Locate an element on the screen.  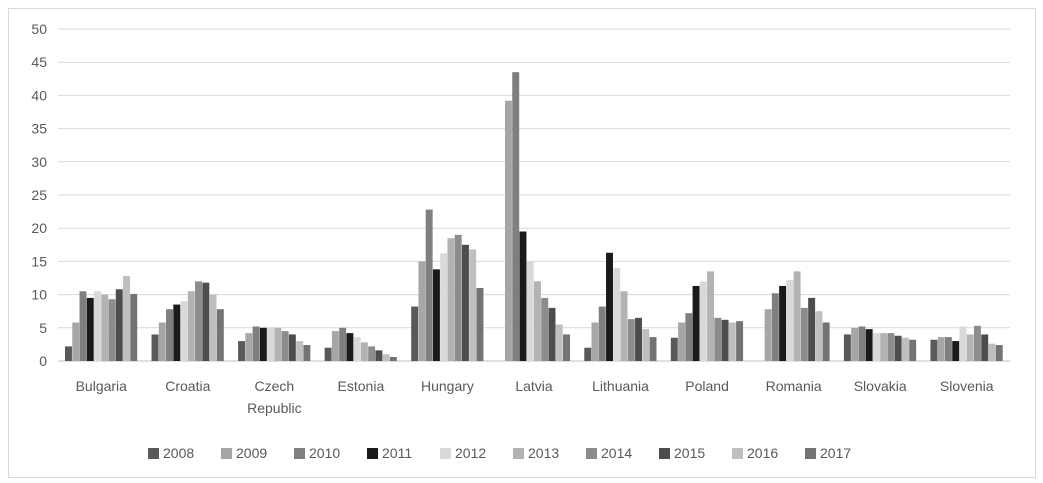
bar-romania-2013 is located at coordinates (797, 316).